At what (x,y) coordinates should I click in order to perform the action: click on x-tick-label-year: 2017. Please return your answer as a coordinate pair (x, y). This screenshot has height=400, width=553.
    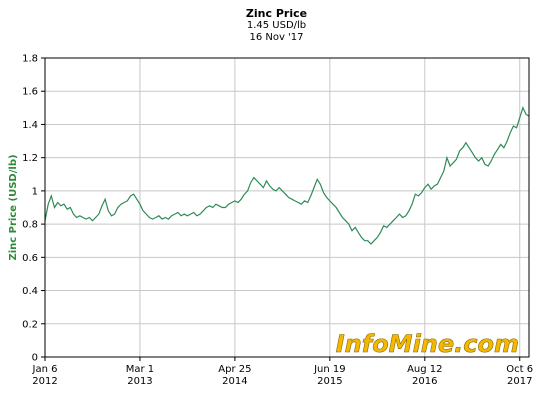
    Looking at the image, I should click on (519, 381).